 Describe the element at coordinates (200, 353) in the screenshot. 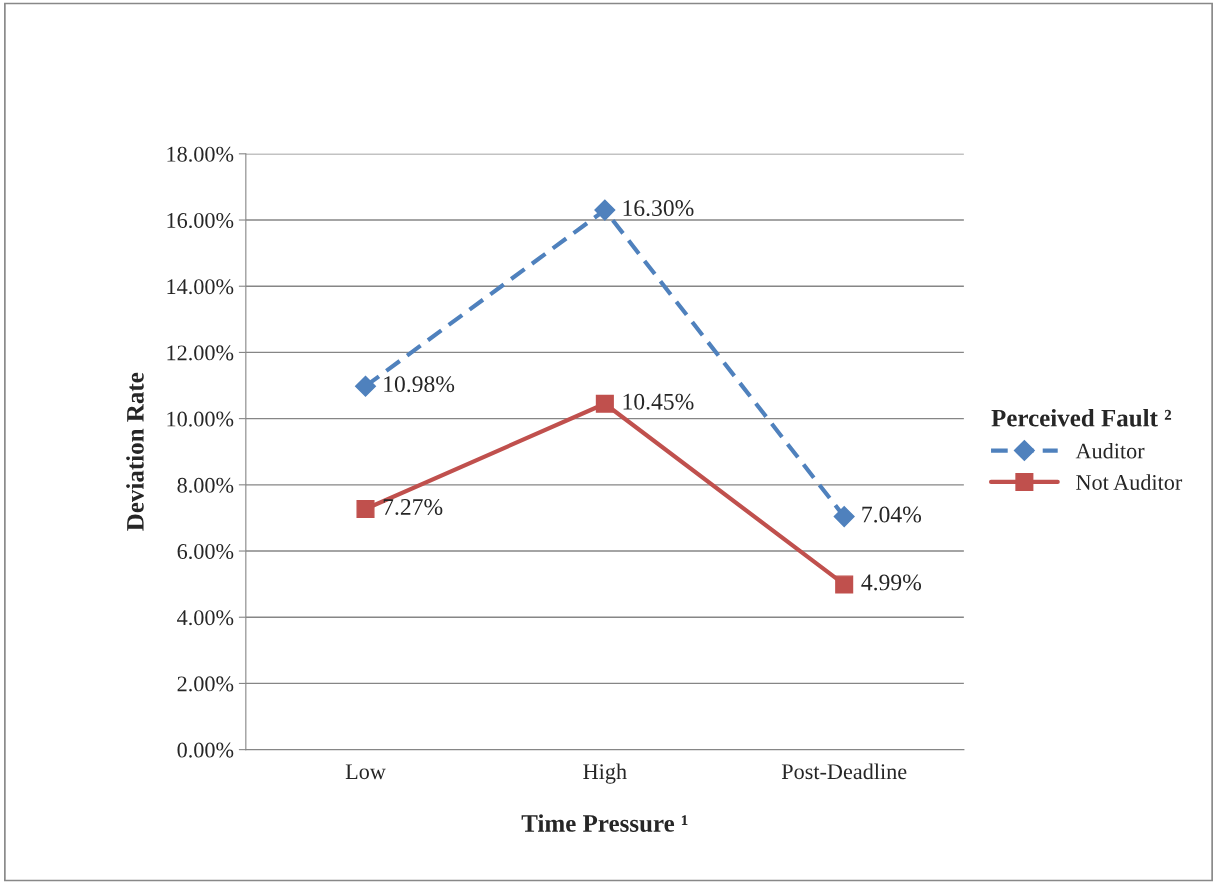

I see `y-tick-label: 12.00%` at that location.